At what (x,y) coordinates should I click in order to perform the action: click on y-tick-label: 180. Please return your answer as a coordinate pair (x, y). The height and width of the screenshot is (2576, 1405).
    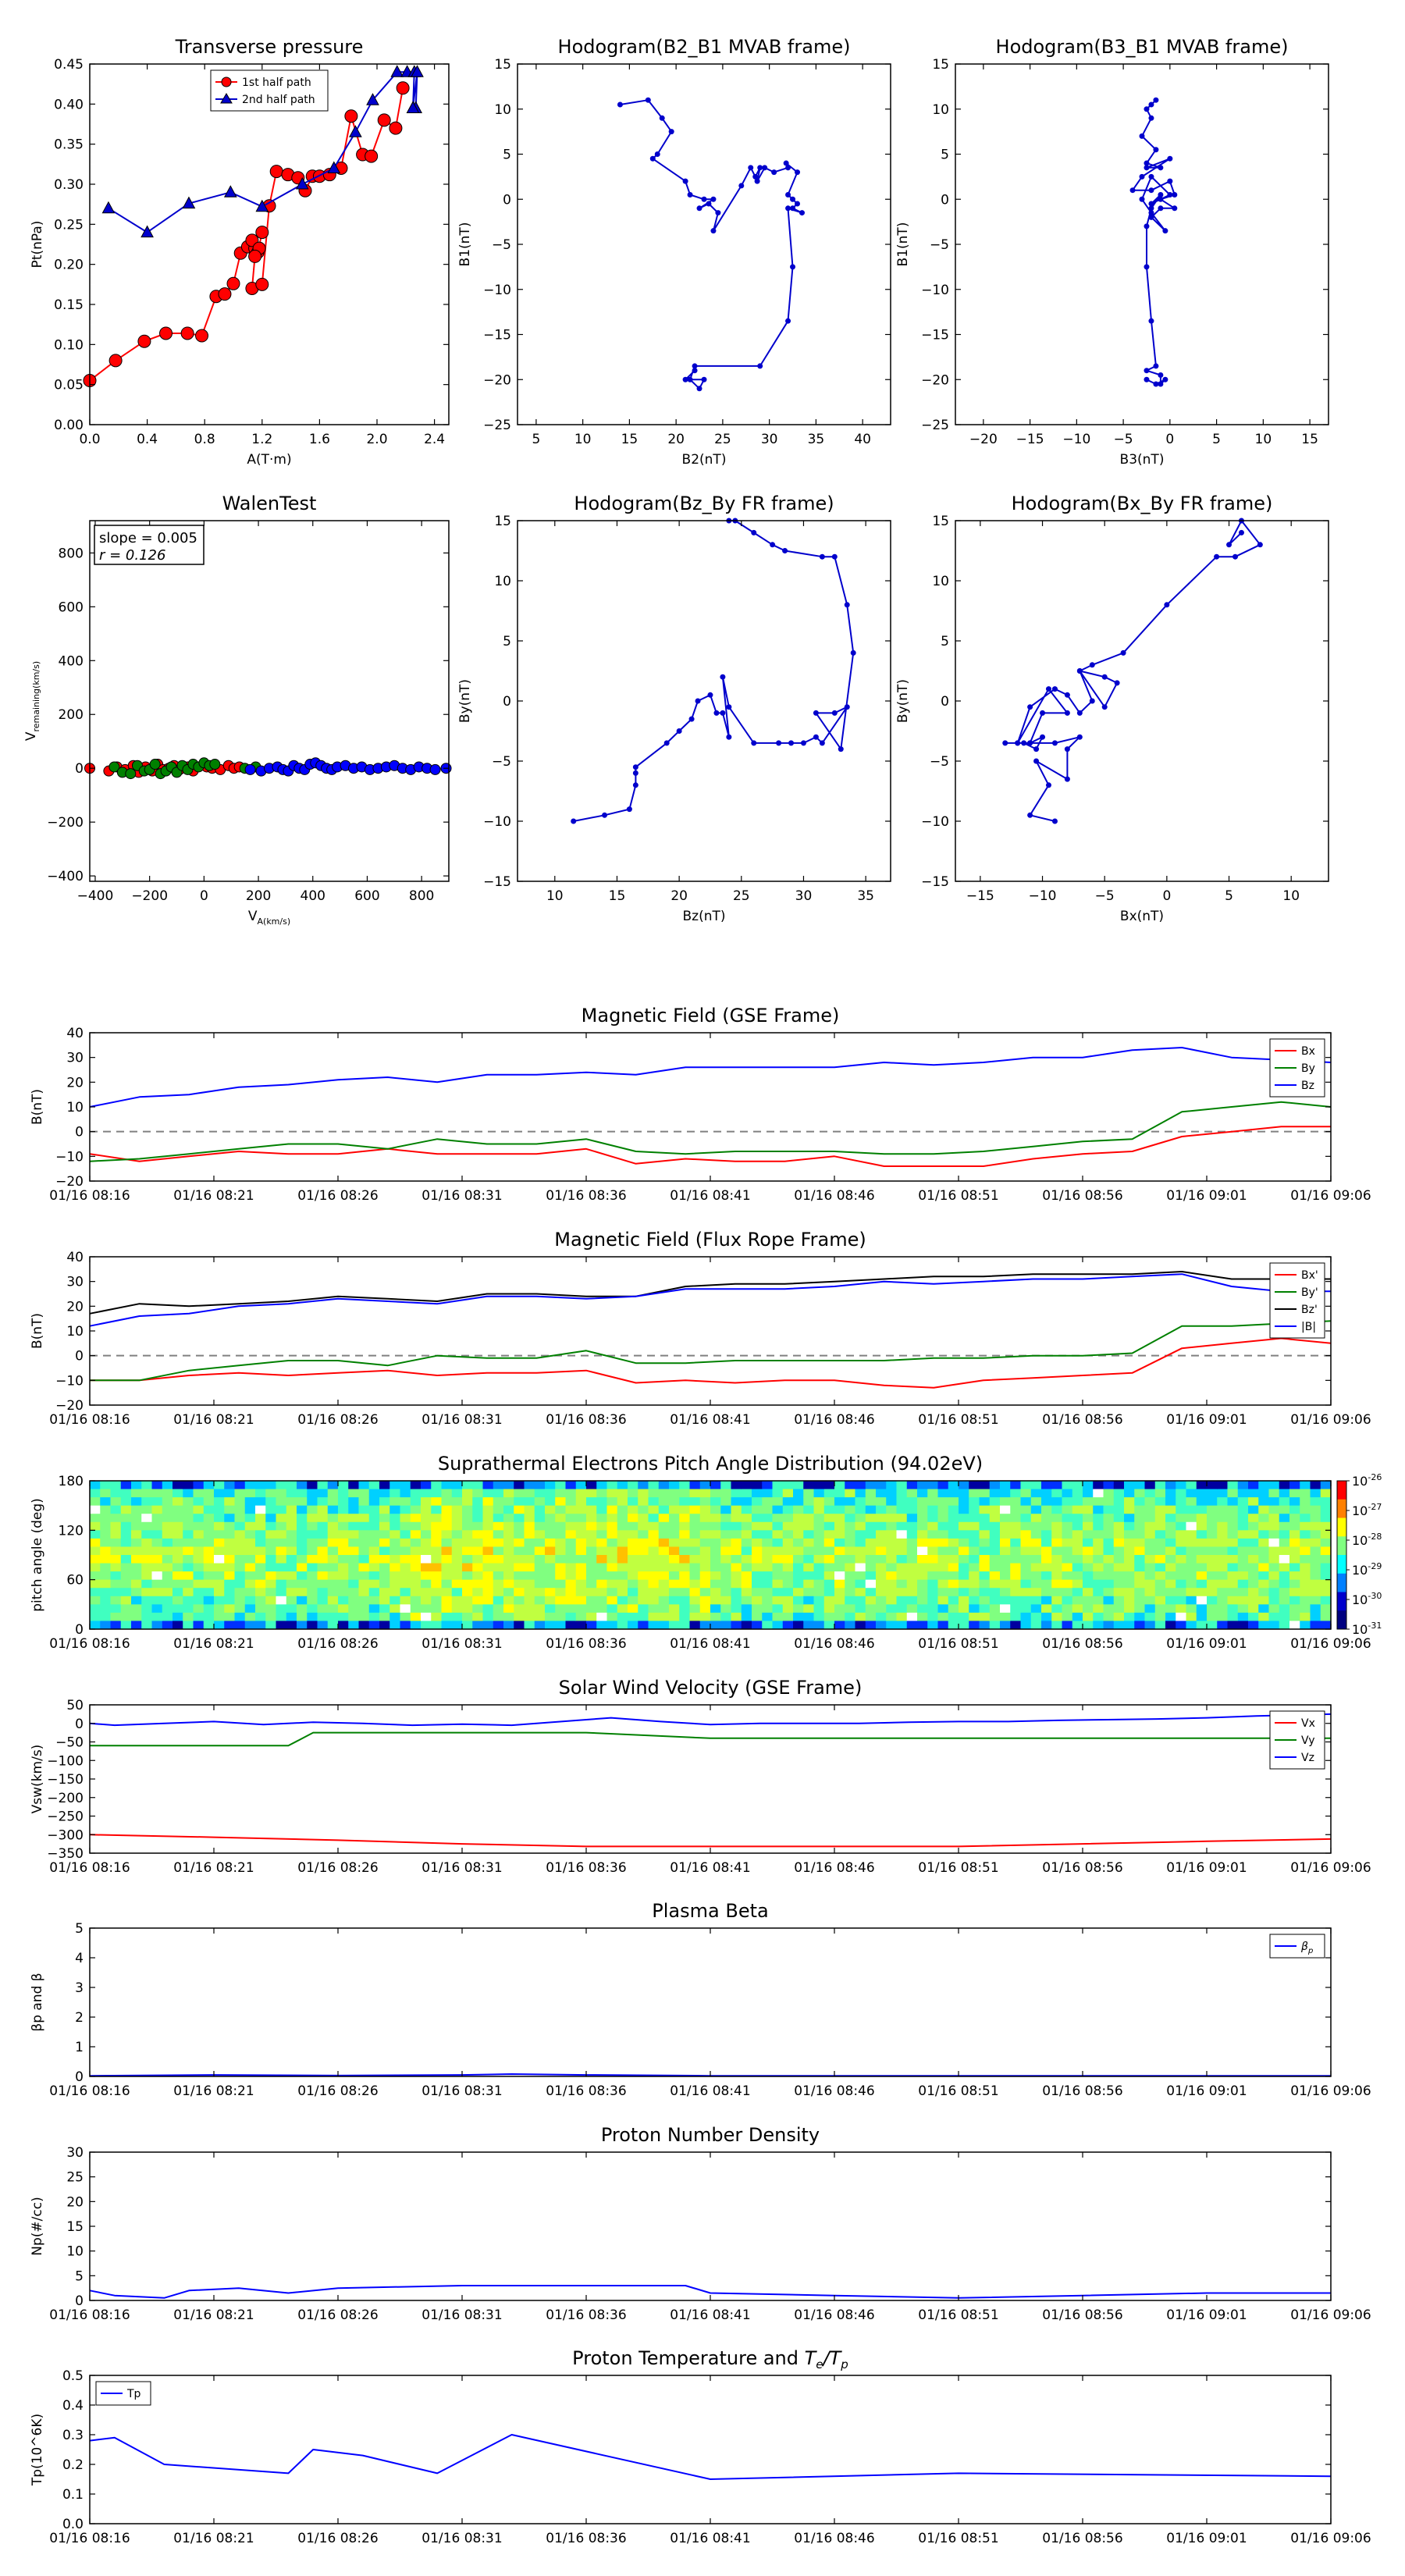
    Looking at the image, I should click on (72, 1481).